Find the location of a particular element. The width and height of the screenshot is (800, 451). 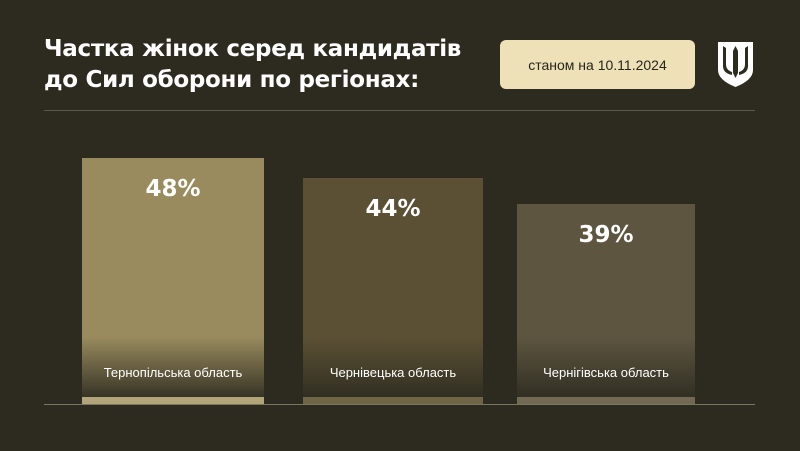

date-badge-label: станом на 10.11.2024 is located at coordinates (597, 64).